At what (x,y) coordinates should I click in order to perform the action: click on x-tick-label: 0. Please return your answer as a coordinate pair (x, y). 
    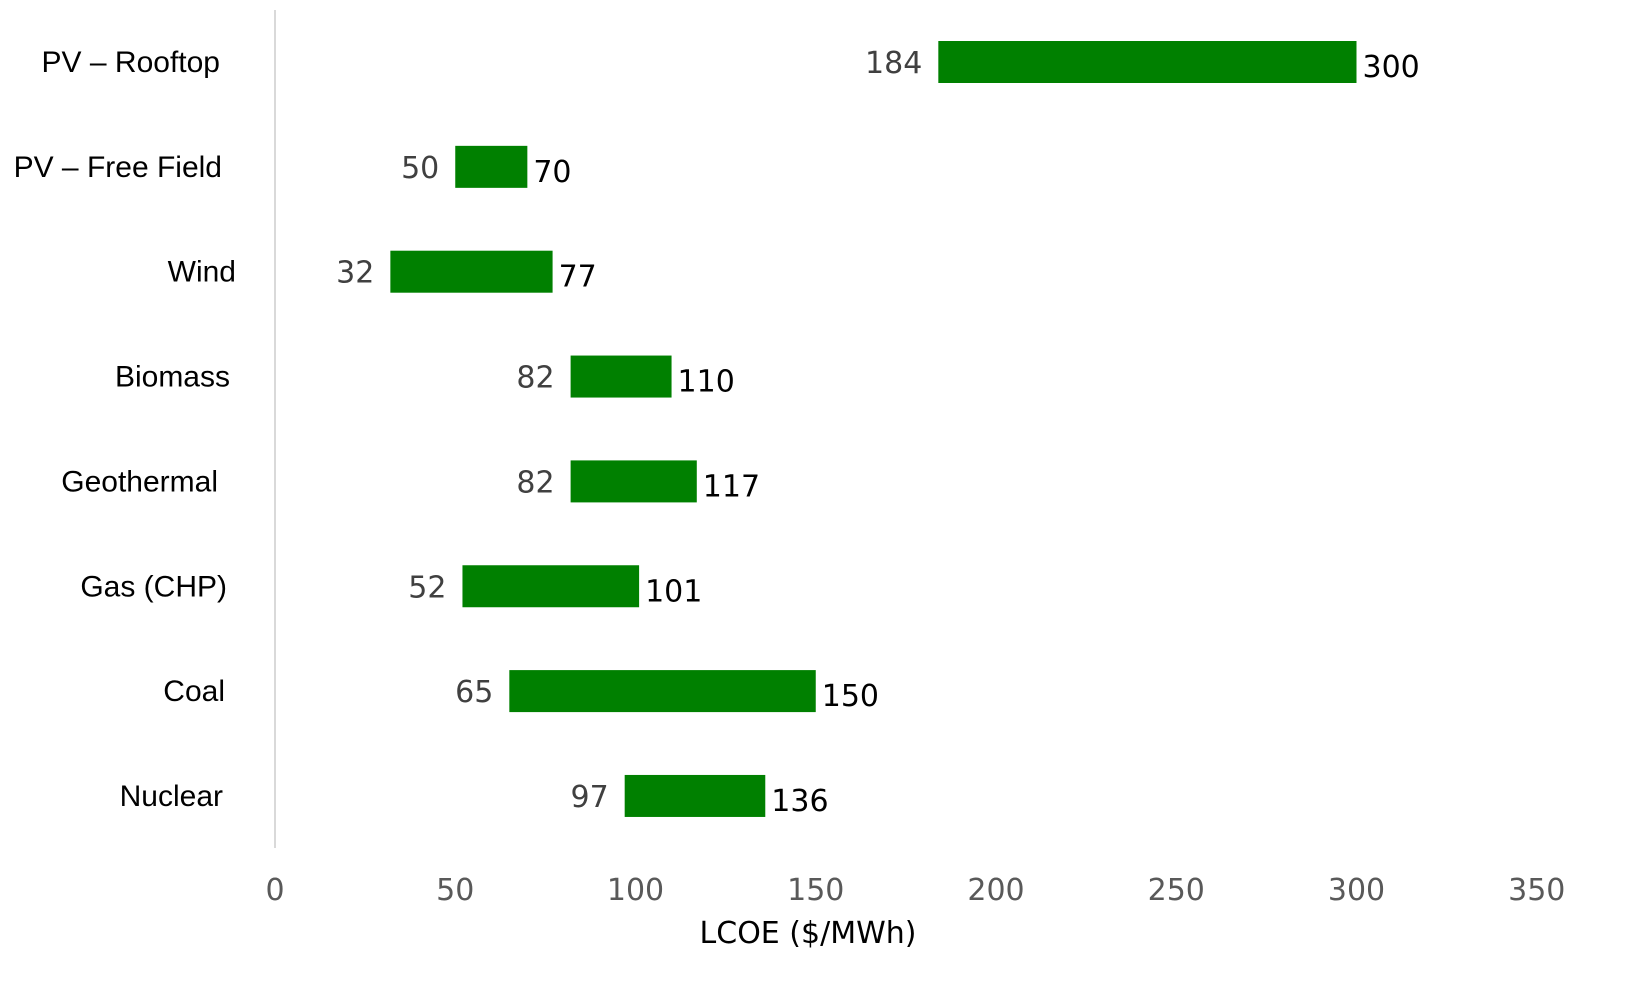
    Looking at the image, I should click on (274, 890).